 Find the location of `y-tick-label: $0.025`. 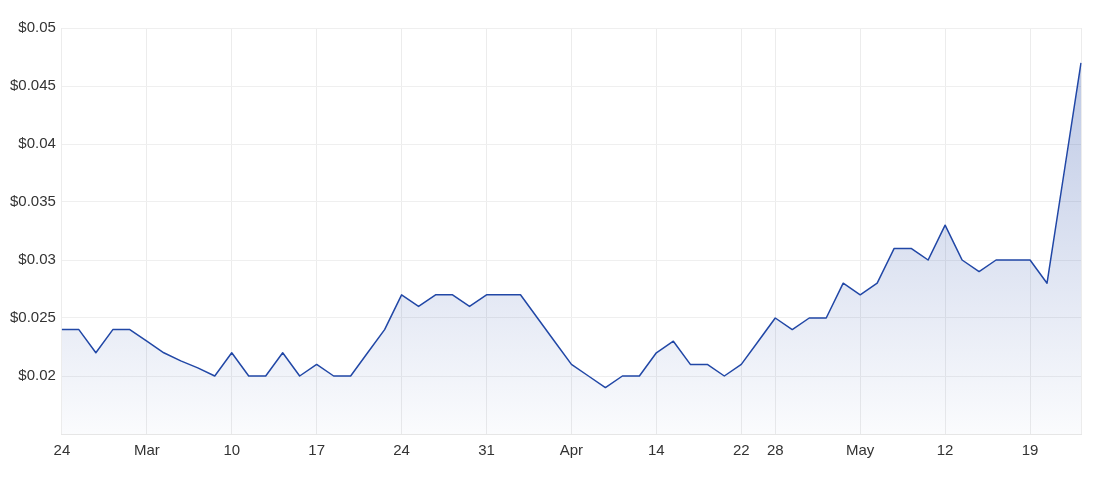

y-tick-label: $0.025 is located at coordinates (32, 317).